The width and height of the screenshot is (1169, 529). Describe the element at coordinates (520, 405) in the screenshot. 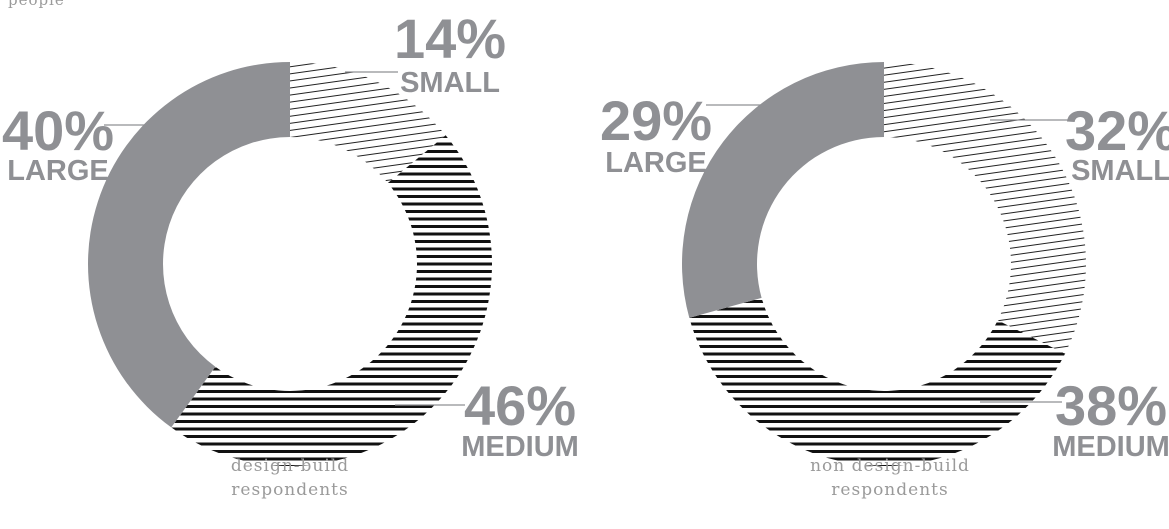

I see `value-label-medium: 46%` at that location.